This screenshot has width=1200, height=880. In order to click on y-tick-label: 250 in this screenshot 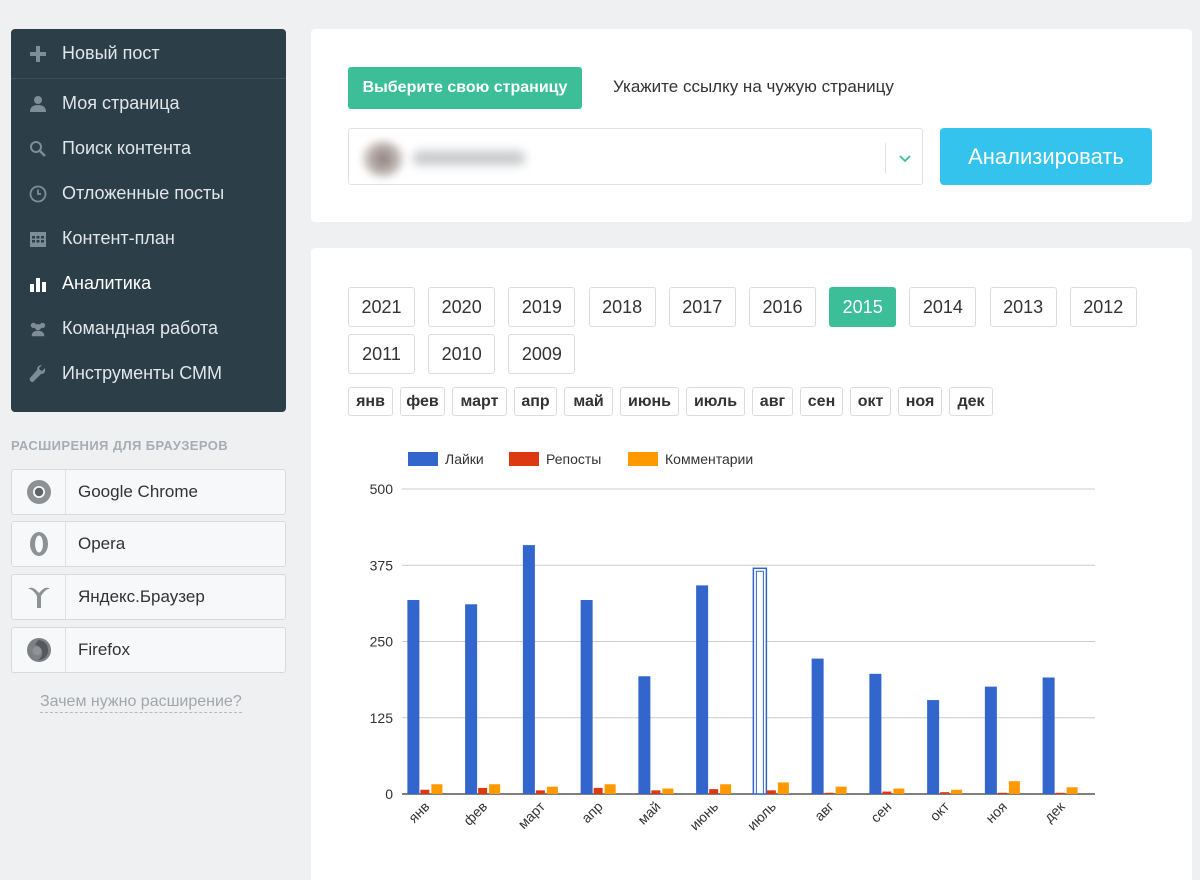, I will do `click(382, 642)`.